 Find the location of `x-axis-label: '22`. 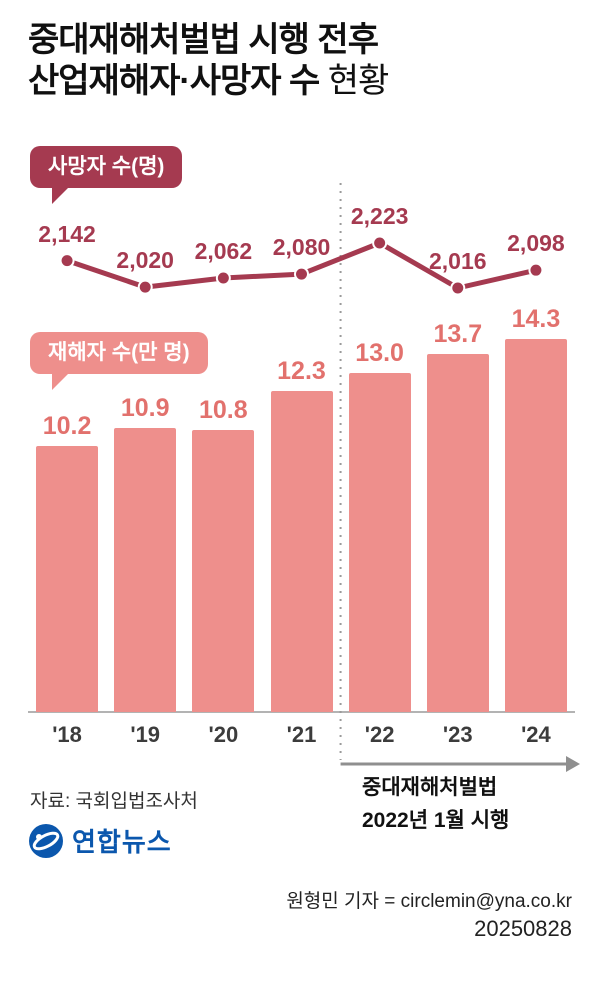

x-axis-label: '22 is located at coordinates (379, 734).